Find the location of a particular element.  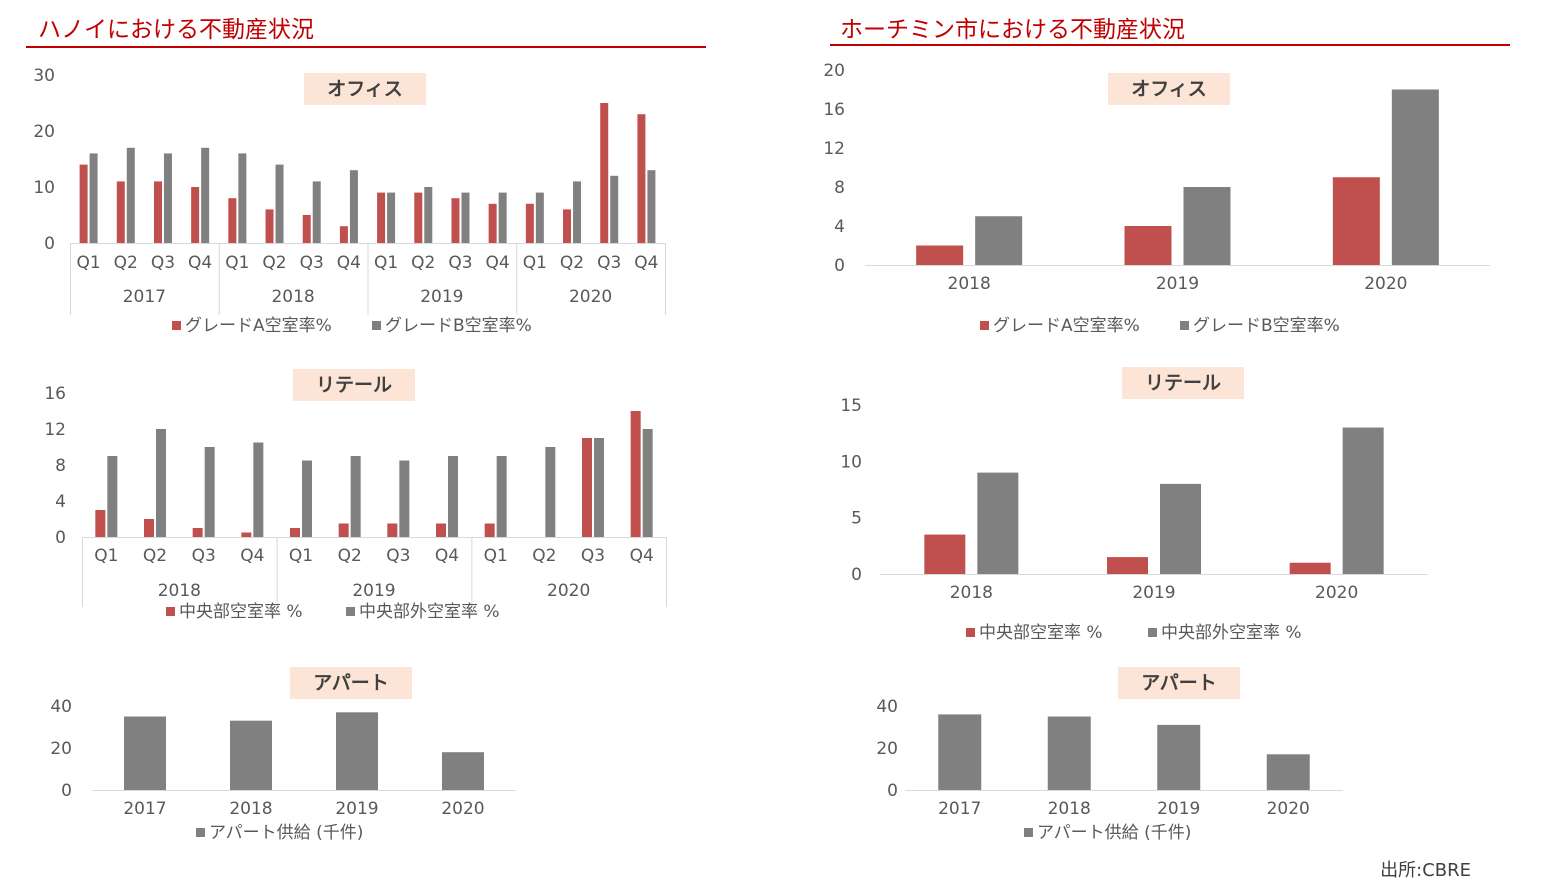

x-group-label: 2018 is located at coordinates (292, 297).